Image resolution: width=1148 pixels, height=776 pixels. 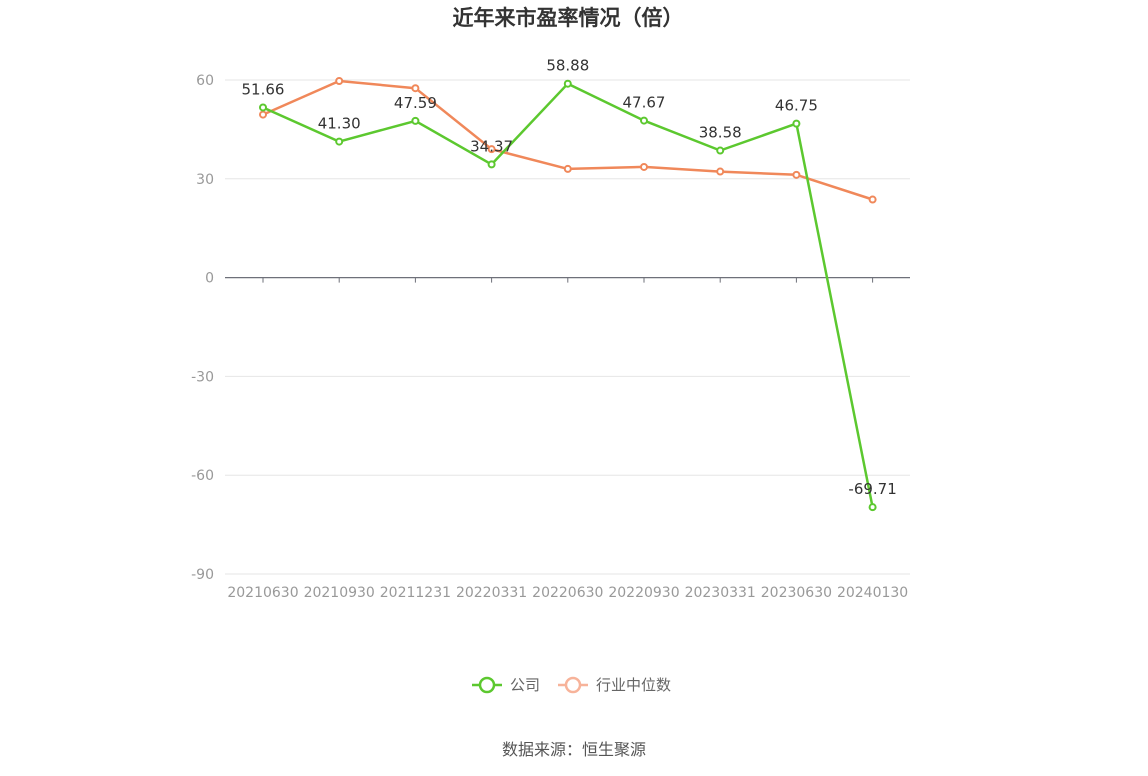 What do you see at coordinates (415, 103) in the screenshot?
I see `data-label: 47.59` at bounding box center [415, 103].